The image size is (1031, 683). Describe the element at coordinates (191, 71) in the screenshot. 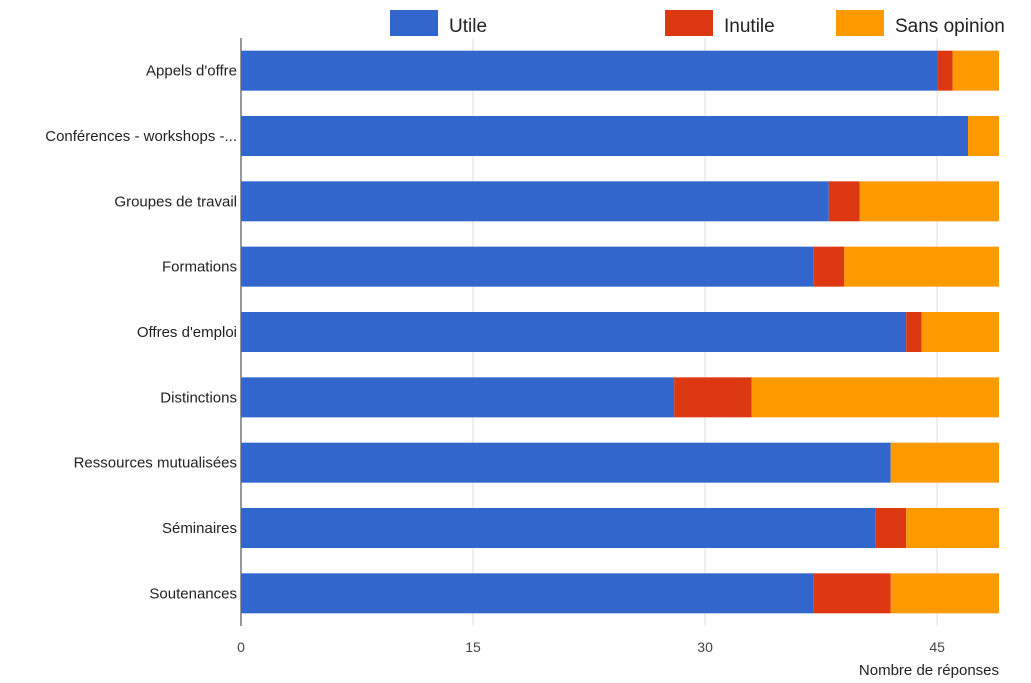

I see `category-label: Appels d'offre` at that location.